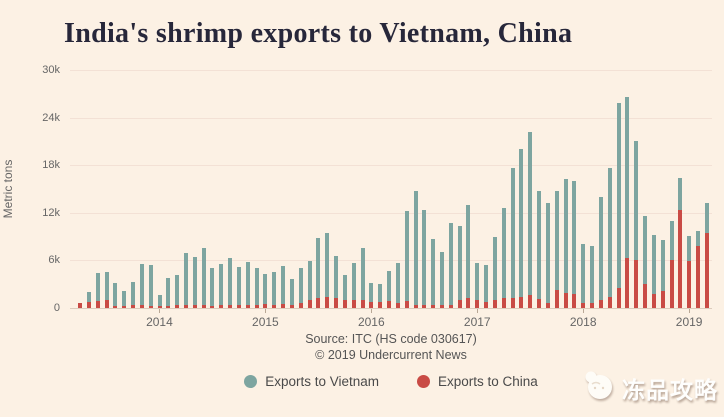 The height and width of the screenshot is (417, 724). I want to click on chart-title: India's shrimp exports to Vietnam, China, so click(318, 33).